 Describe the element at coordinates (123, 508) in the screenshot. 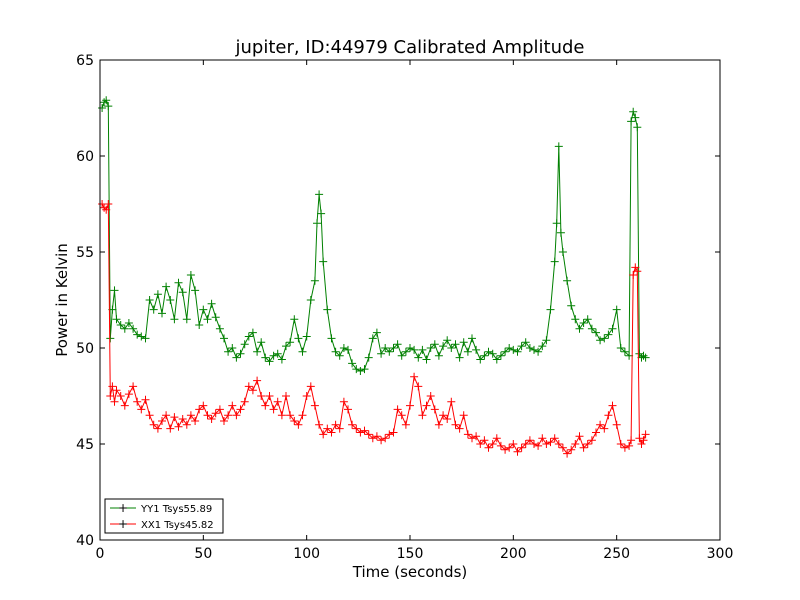

I see `legend-marker-yy1: +` at that location.